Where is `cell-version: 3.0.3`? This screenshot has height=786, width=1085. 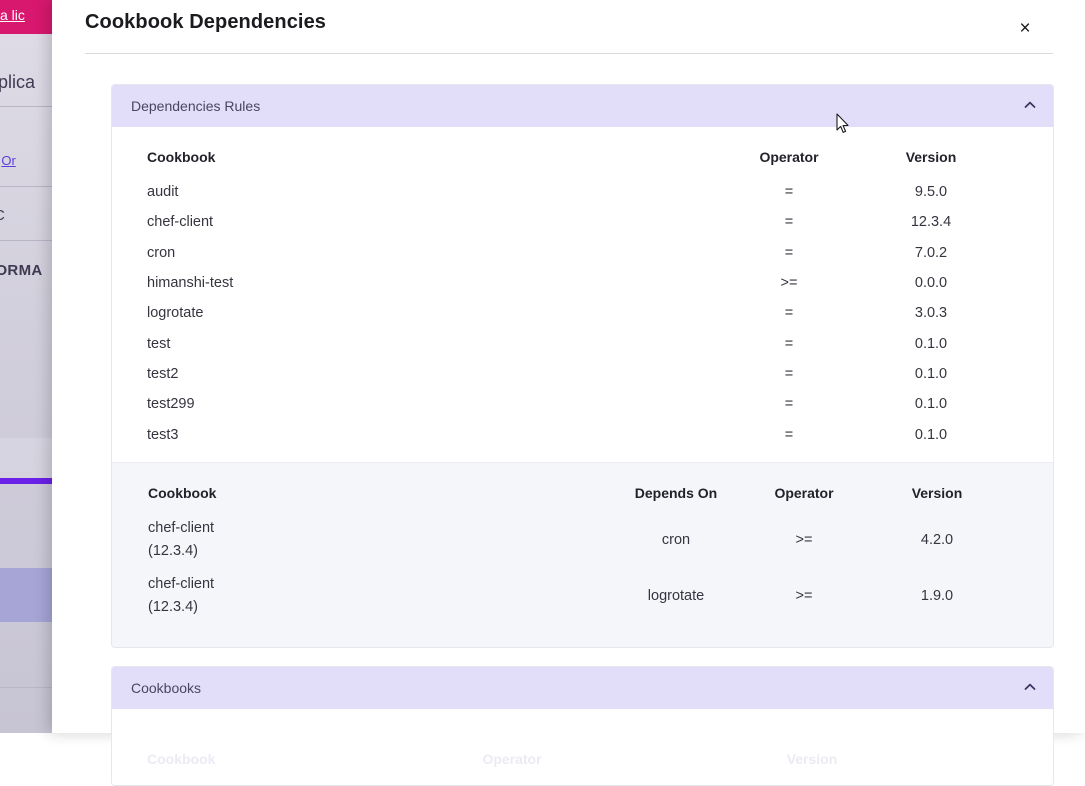
cell-version: 3.0.3 is located at coordinates (931, 313).